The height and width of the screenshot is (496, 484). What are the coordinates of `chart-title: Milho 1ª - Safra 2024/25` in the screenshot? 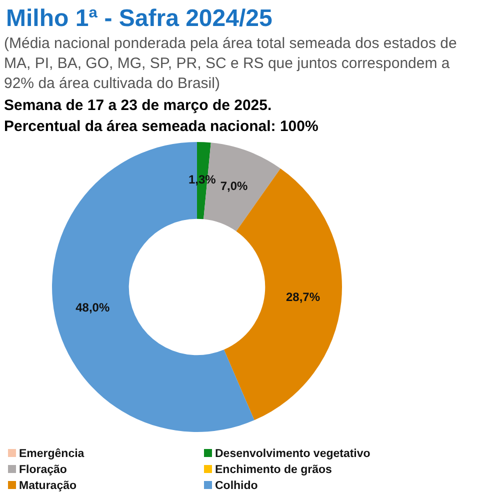 It's located at (139, 18).